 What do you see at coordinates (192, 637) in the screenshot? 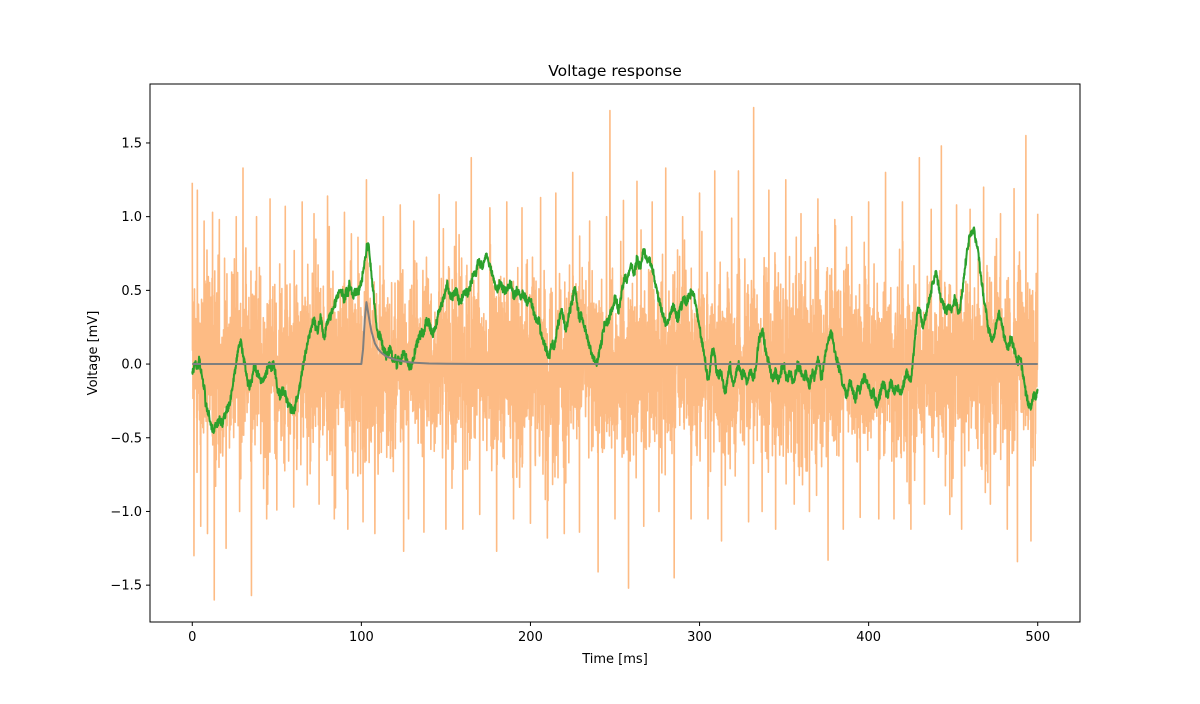
I see `x-tick-label: 0` at bounding box center [192, 637].